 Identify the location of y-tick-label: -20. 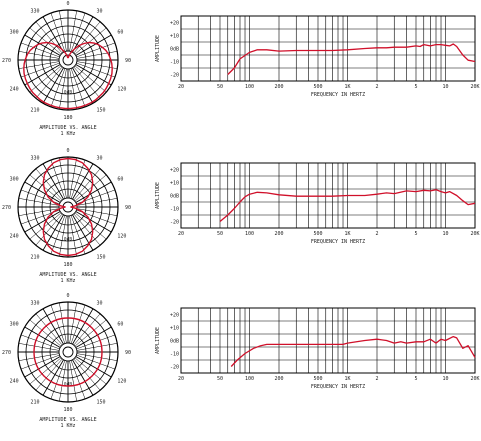
(174, 368).